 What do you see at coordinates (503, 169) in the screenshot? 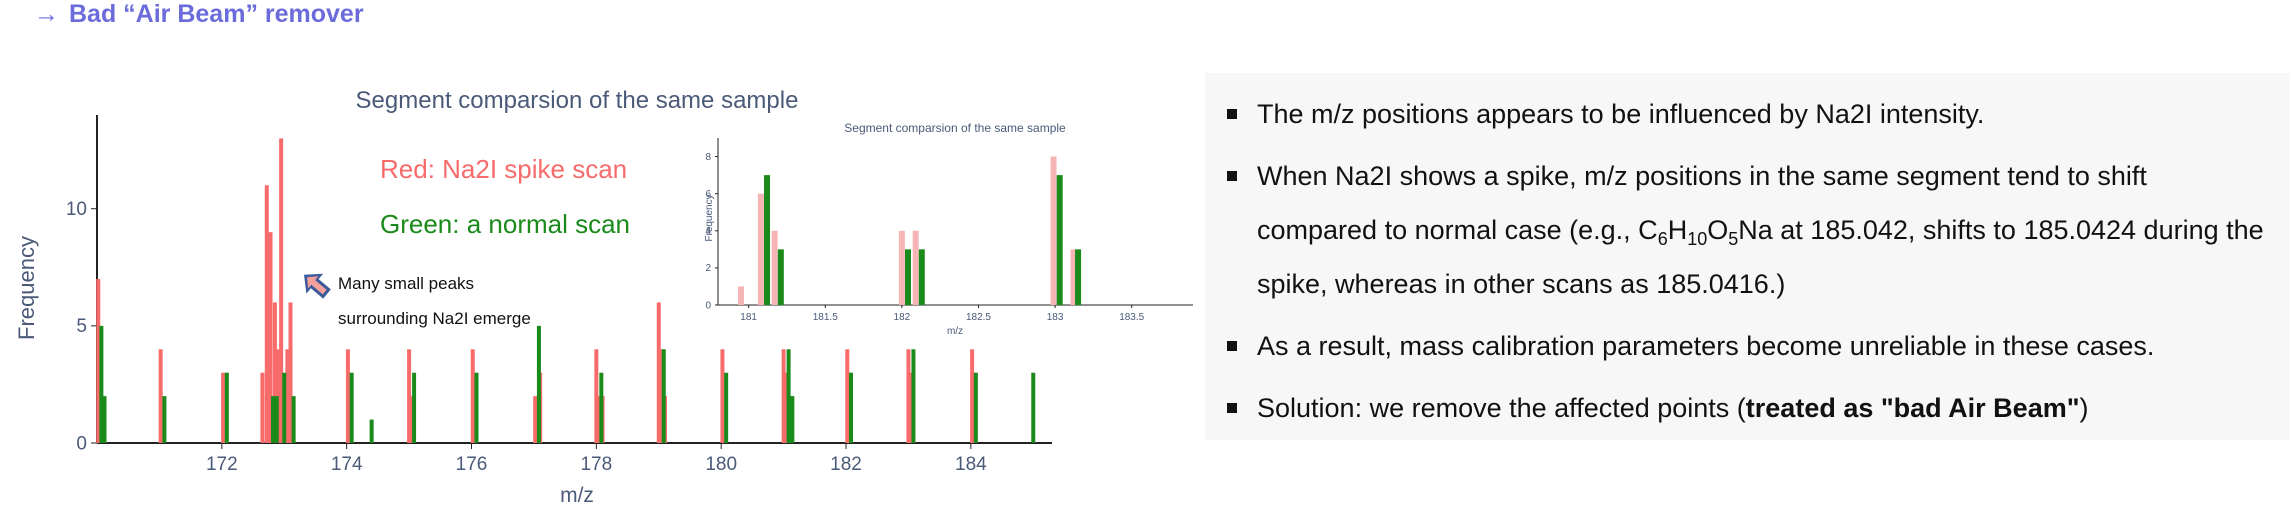
I see `red-series-label: Red: Na2I spike scan` at bounding box center [503, 169].